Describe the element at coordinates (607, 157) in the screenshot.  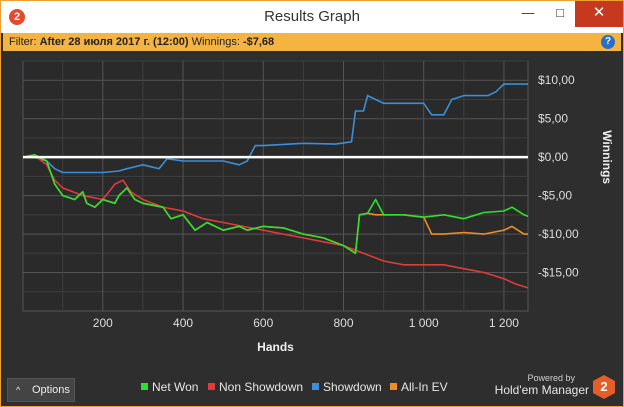
I see `y-axis-label: Winnings` at that location.